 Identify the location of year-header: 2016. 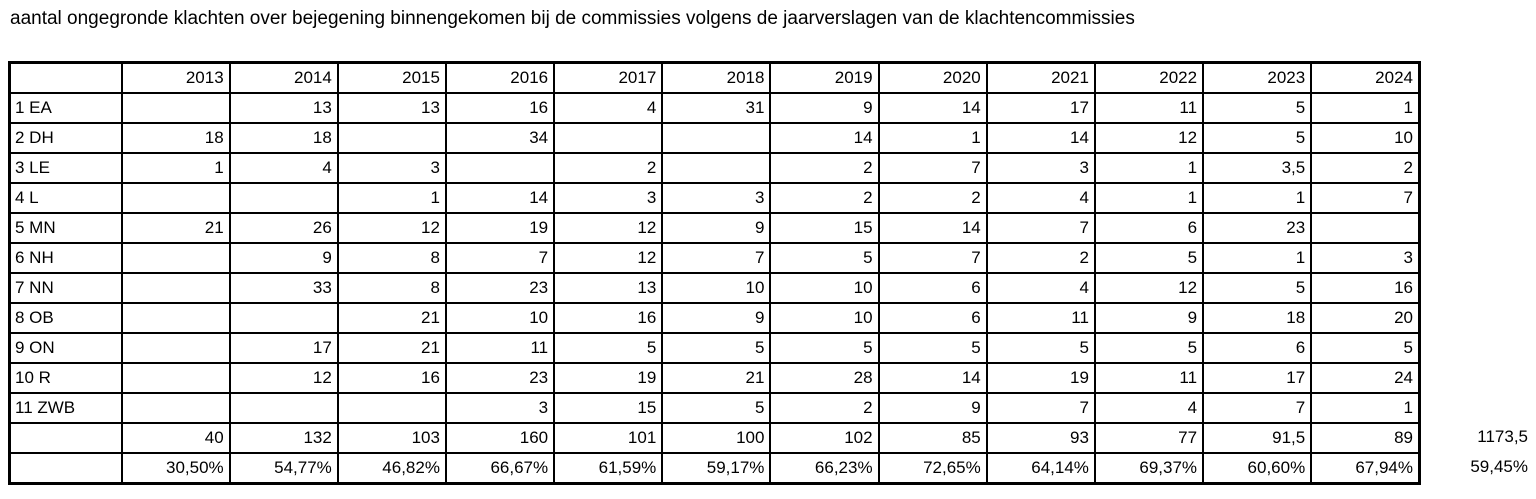
(500, 77).